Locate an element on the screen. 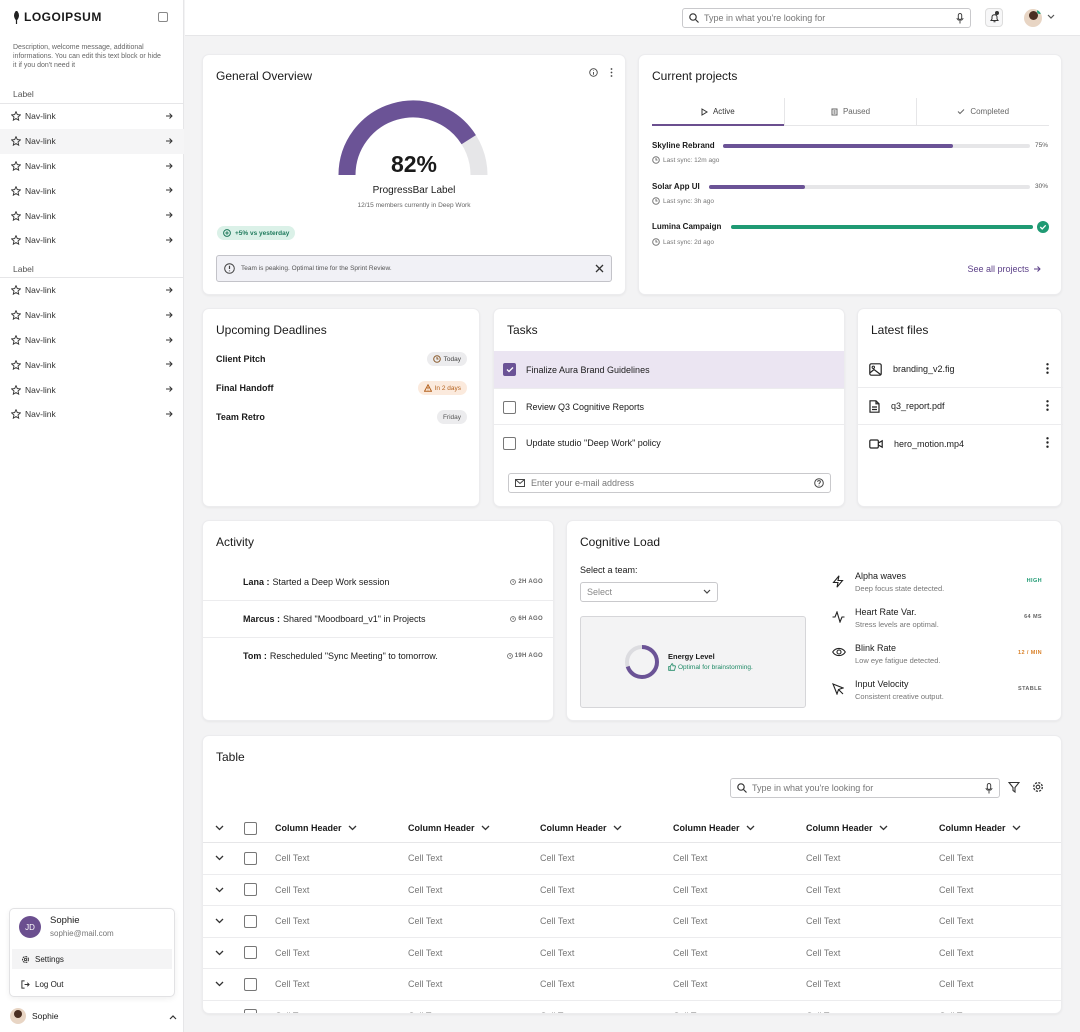 The width and height of the screenshot is (1080, 1032). notifications-button is located at coordinates (994, 17).